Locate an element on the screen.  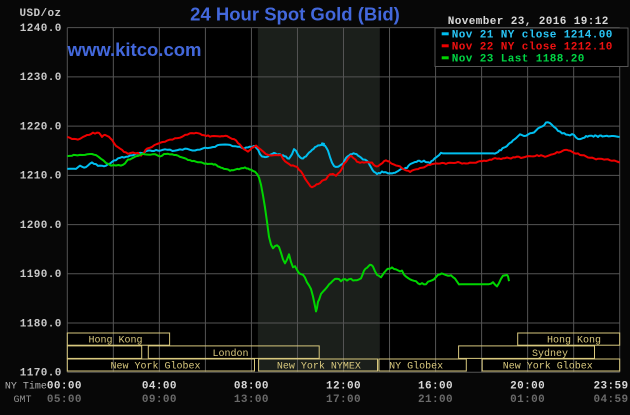
svg-text: 16:00 is located at coordinates (435, 386).